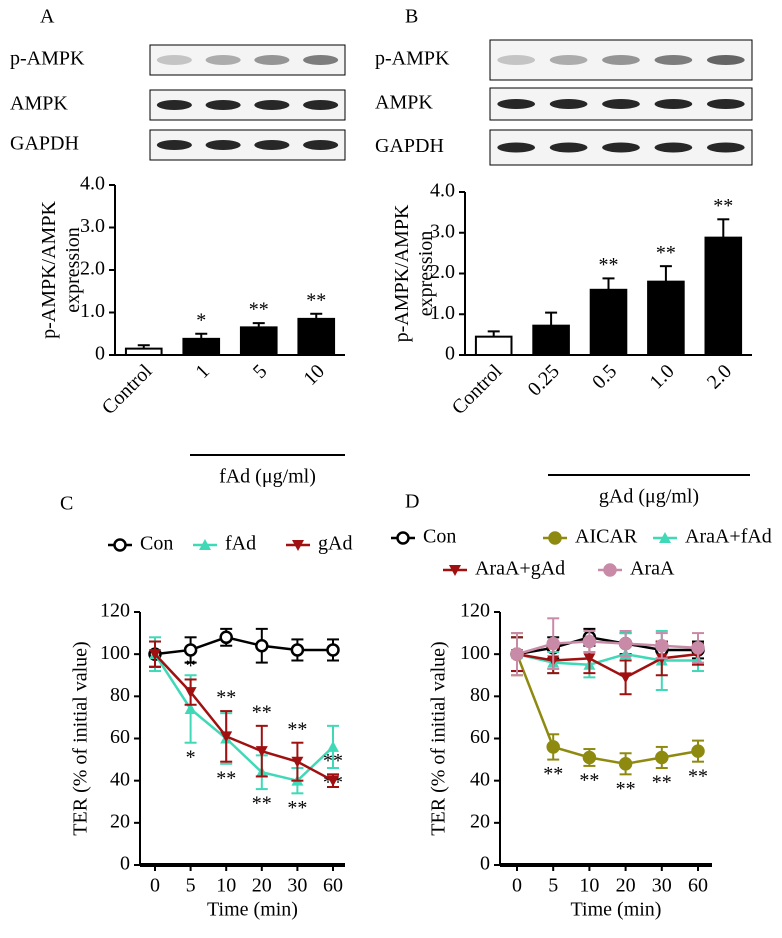  I want to click on y-axis-title: p-AMPK/AMPK expression, so click(61, 270).